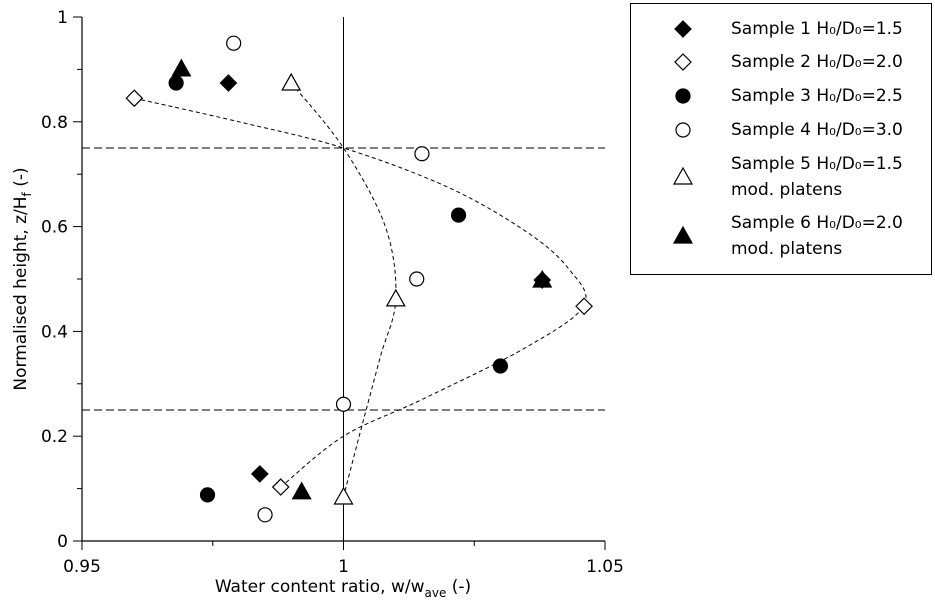 The image size is (935, 608). What do you see at coordinates (436, 593) in the screenshot?
I see `x-label-sub: ave` at bounding box center [436, 593].